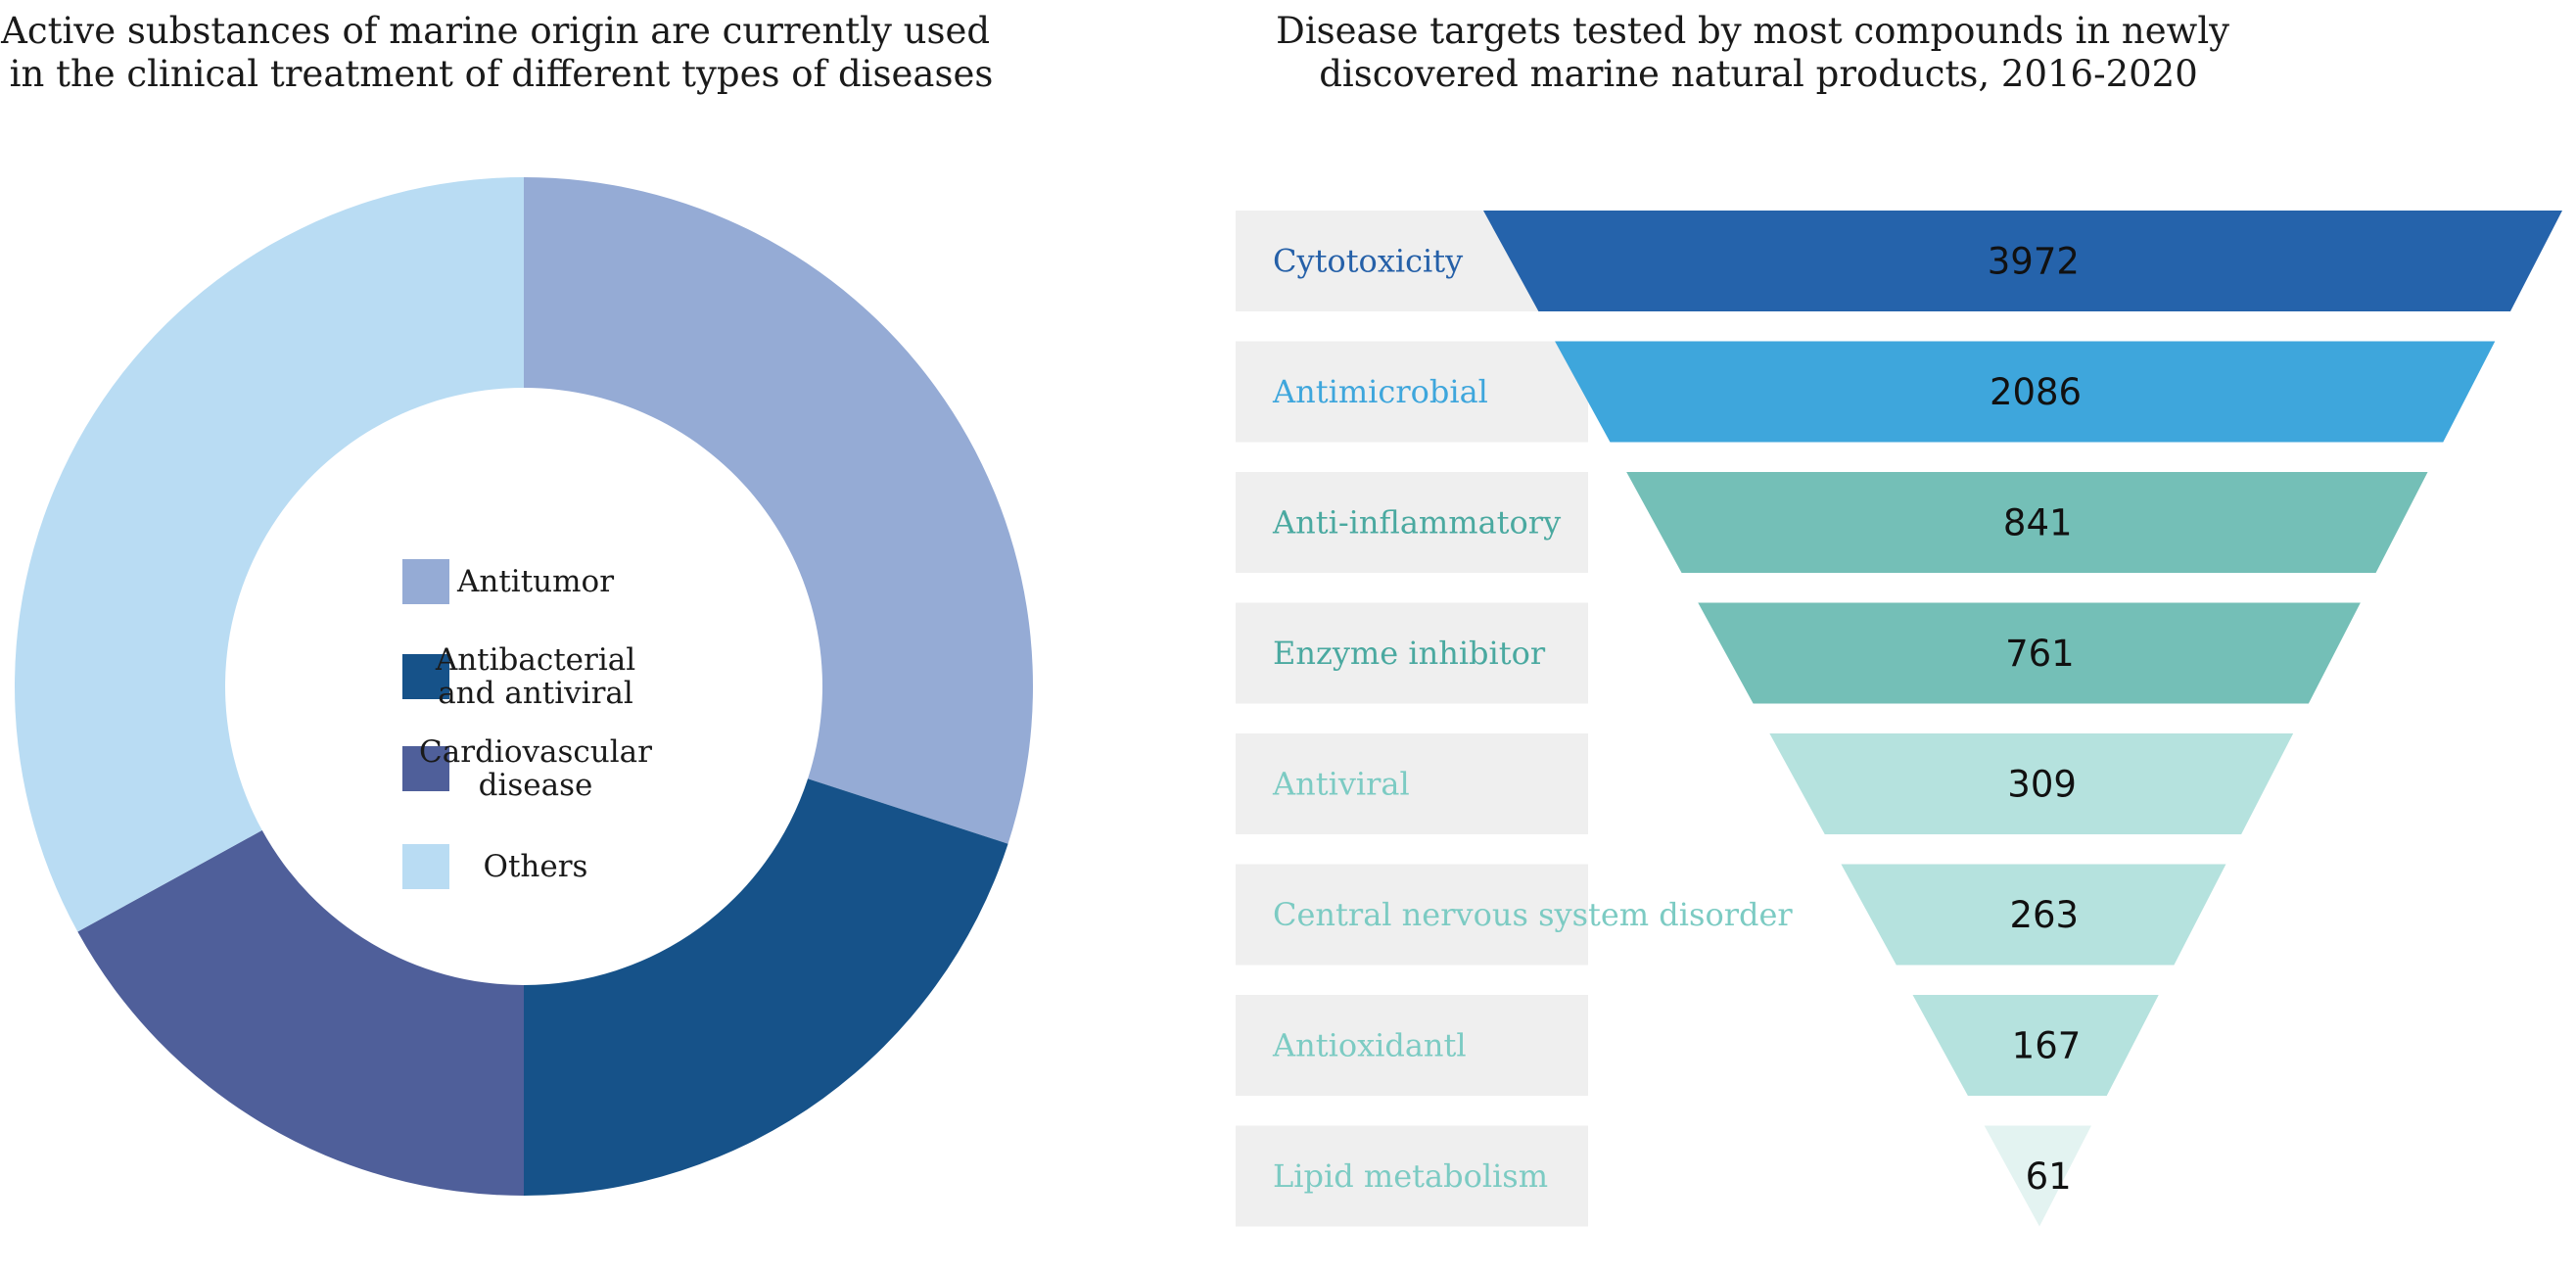  Describe the element at coordinates (779, 510) in the screenshot. I see `donut-slice-antitumor` at that location.